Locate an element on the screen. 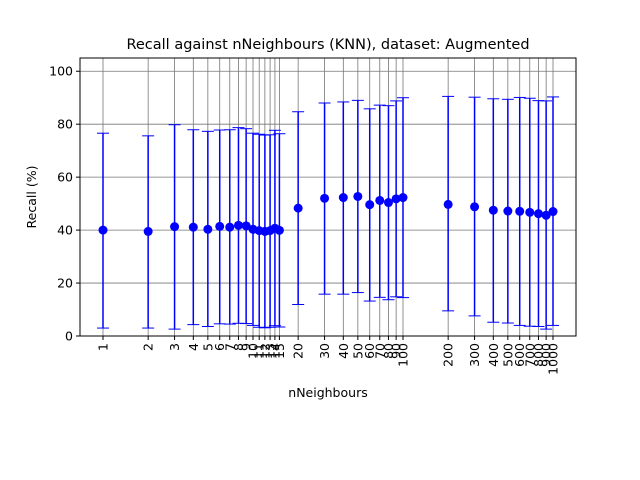  x-tick-label: 9 is located at coordinates (246, 347).